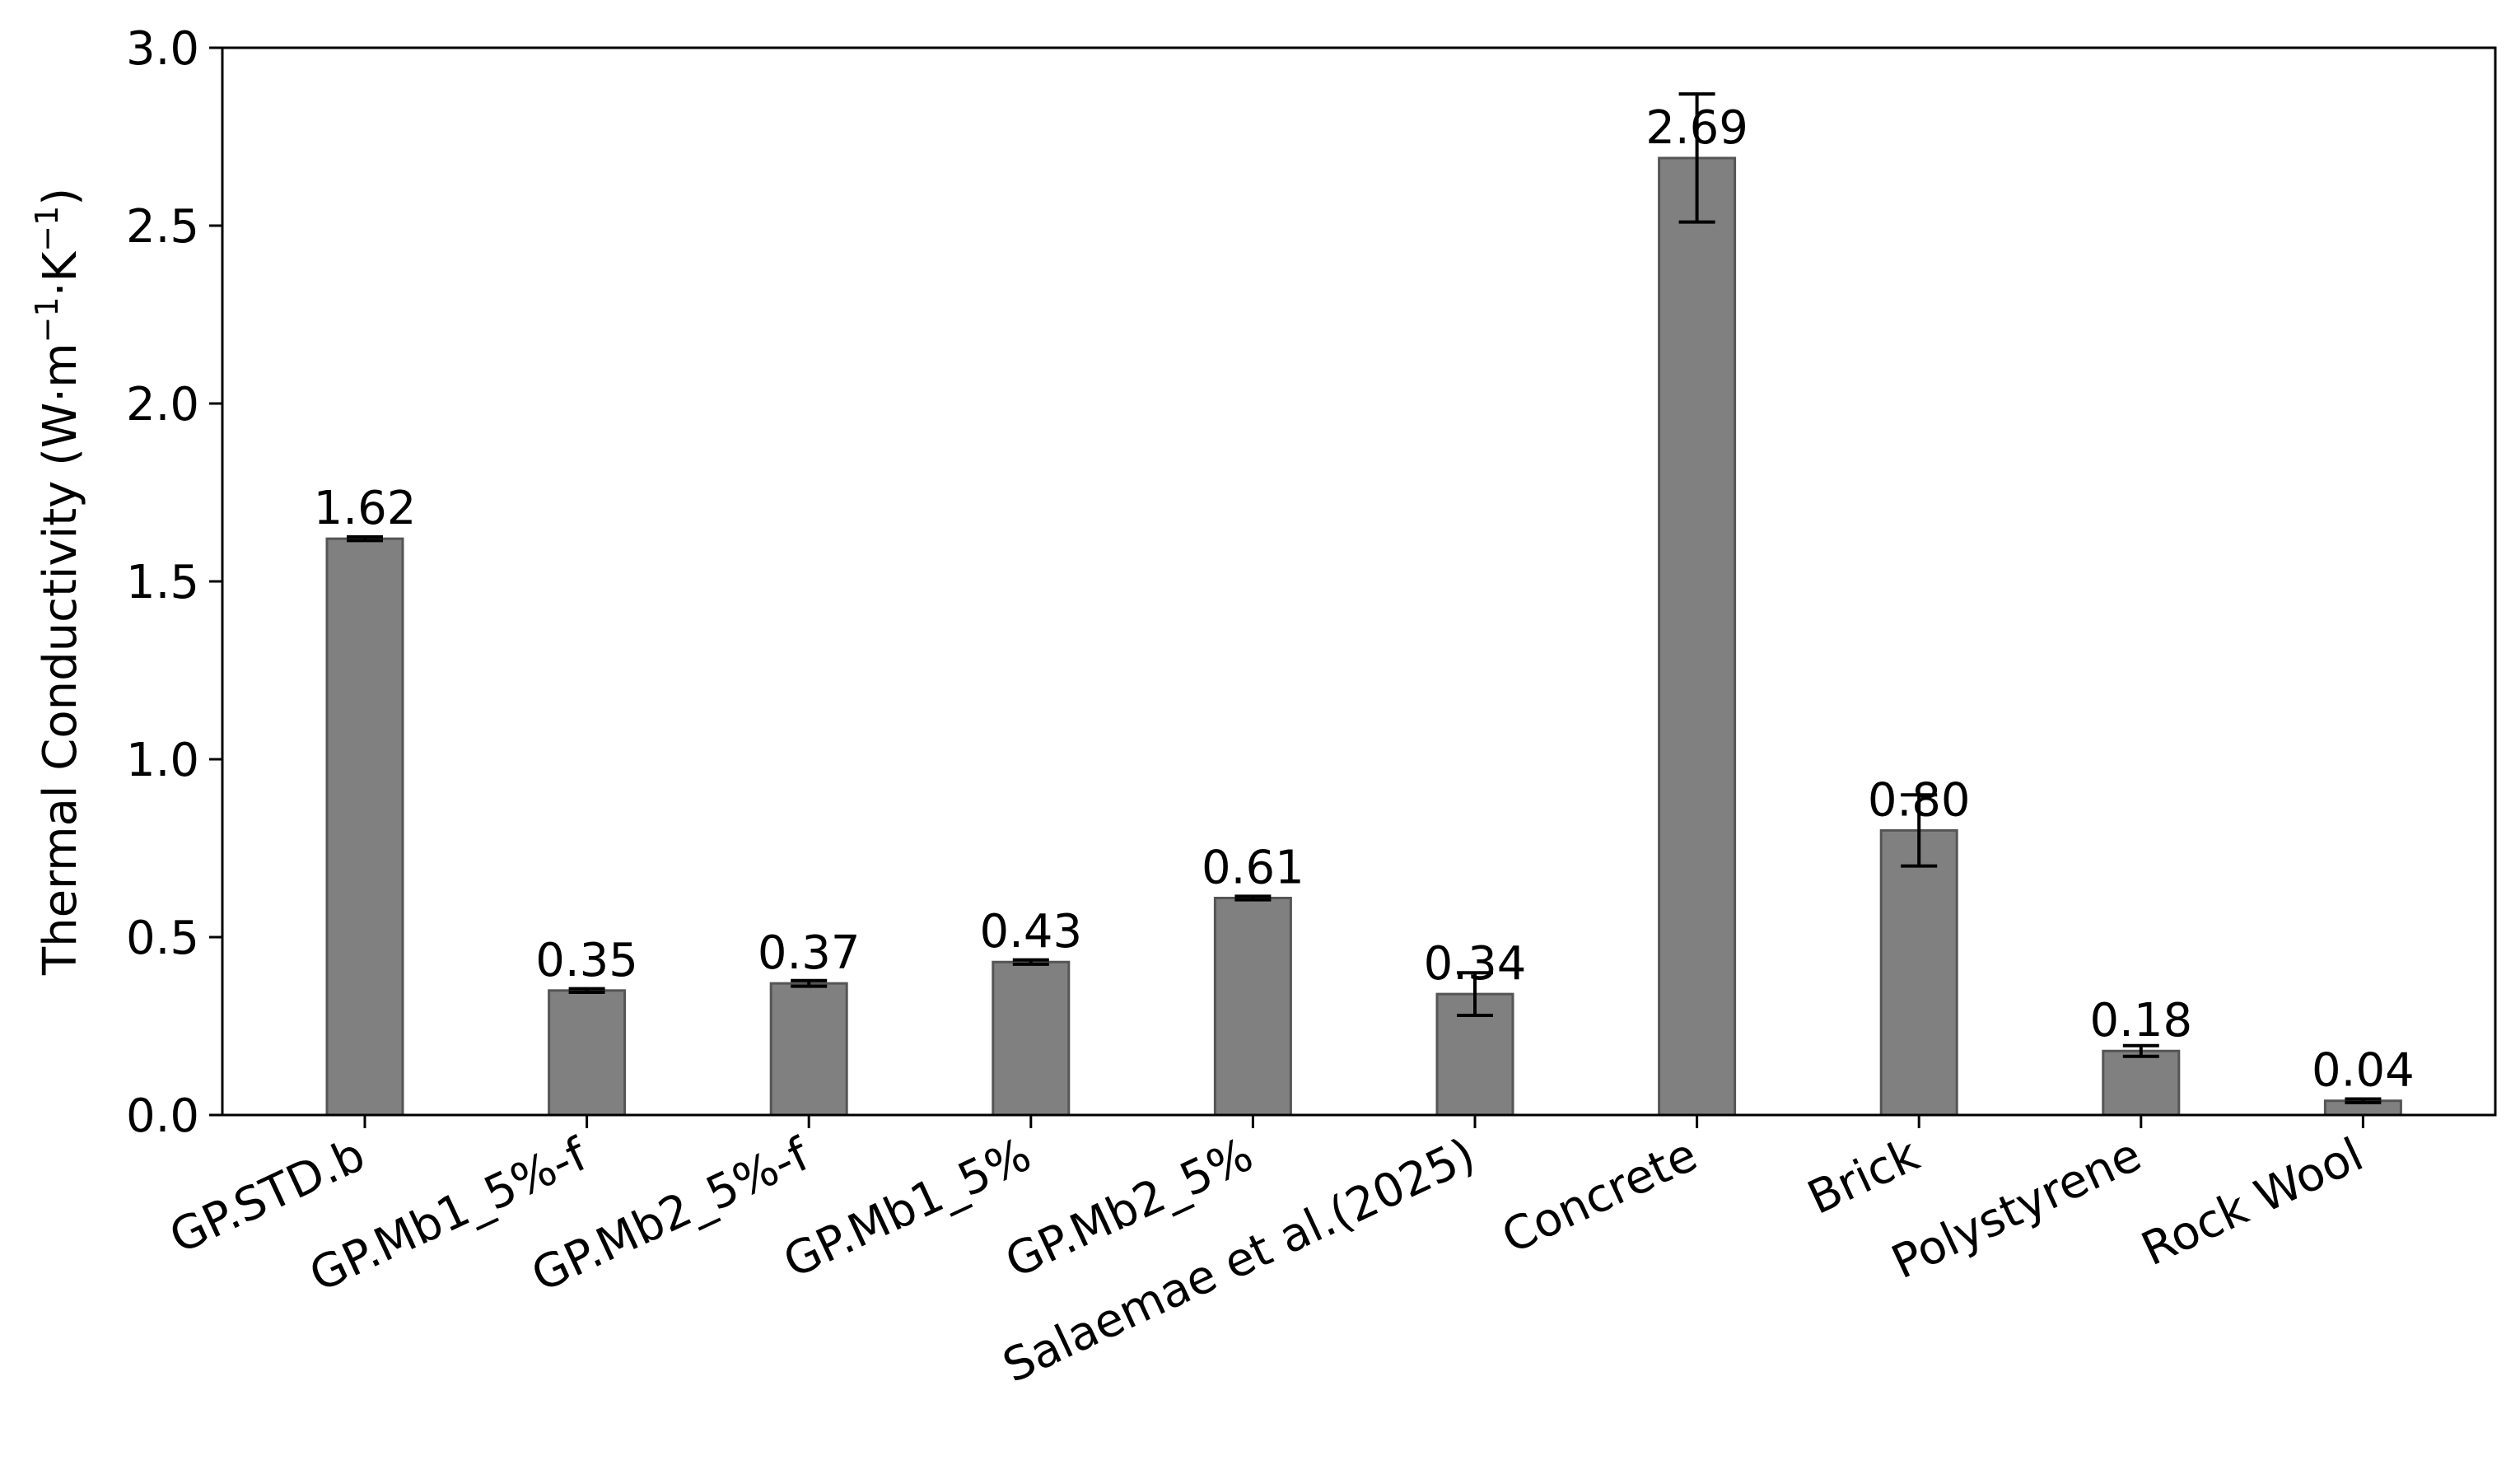 The height and width of the screenshot is (1465, 2520). Describe the element at coordinates (2252, 1202) in the screenshot. I see `x-tick-label: Rock Wool` at that location.